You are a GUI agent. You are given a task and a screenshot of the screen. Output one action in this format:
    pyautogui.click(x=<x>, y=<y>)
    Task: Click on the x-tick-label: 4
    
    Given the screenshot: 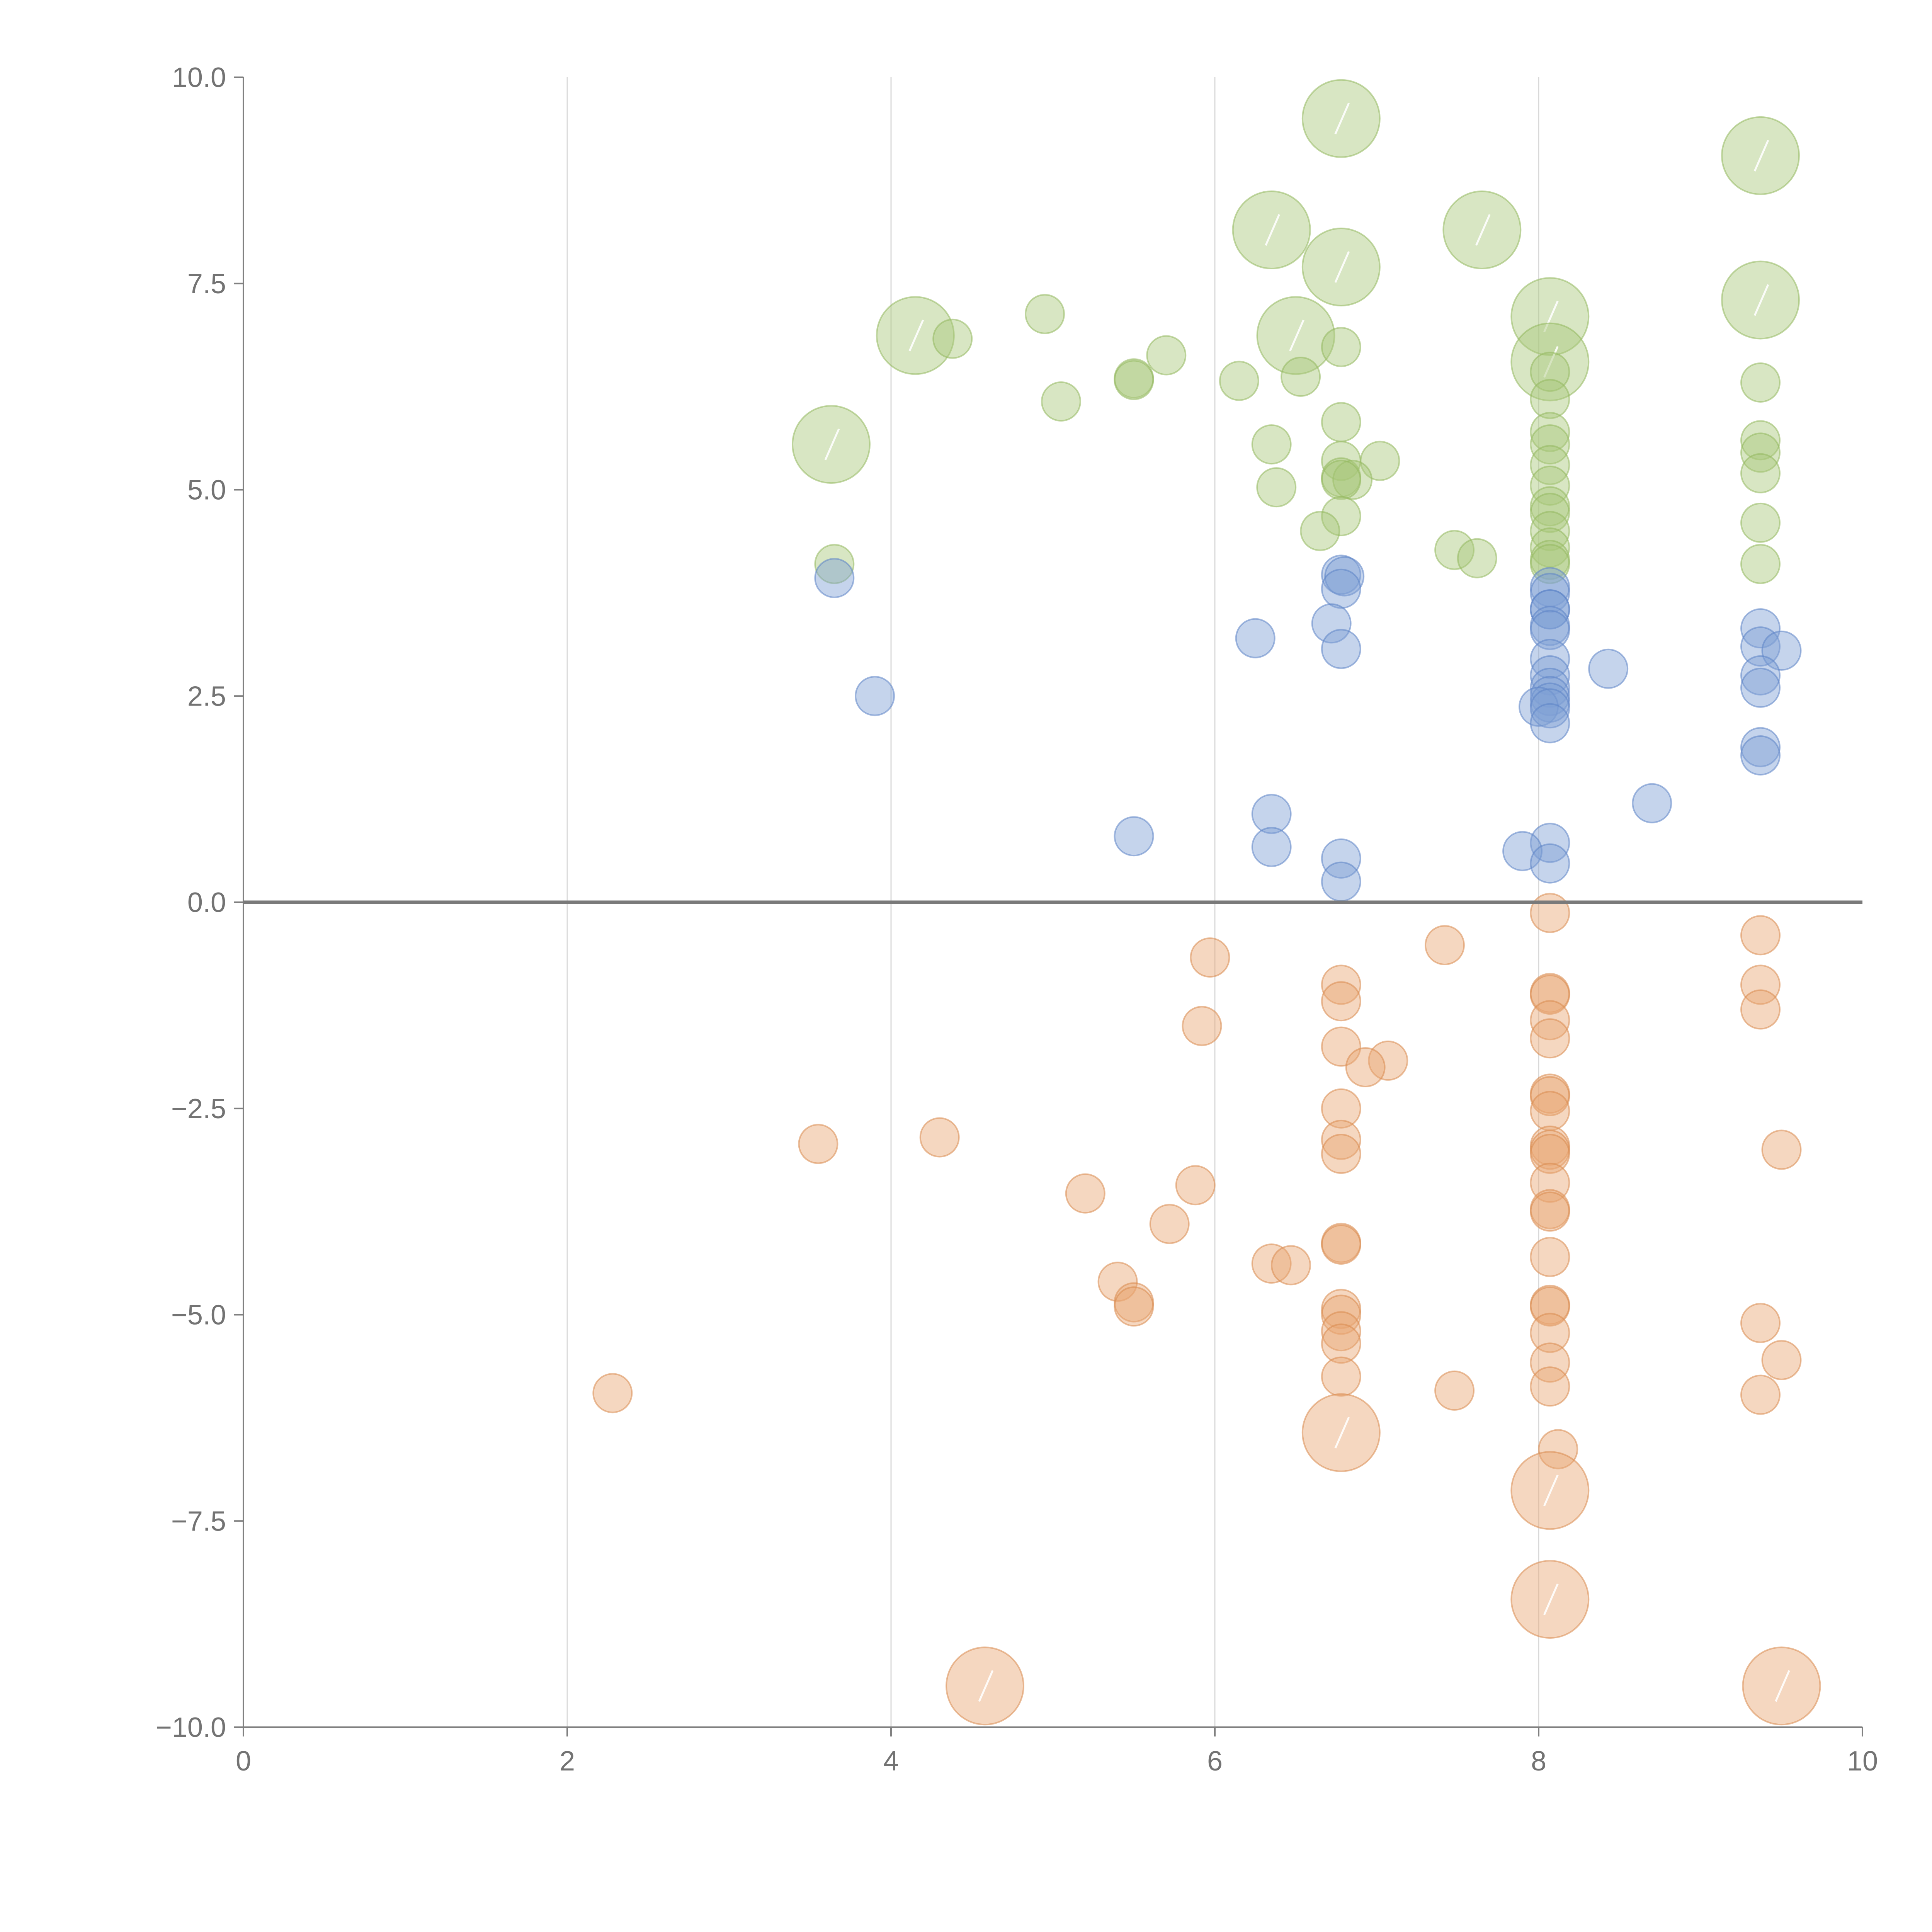 What is the action you would take?
    pyautogui.click(x=891, y=1761)
    